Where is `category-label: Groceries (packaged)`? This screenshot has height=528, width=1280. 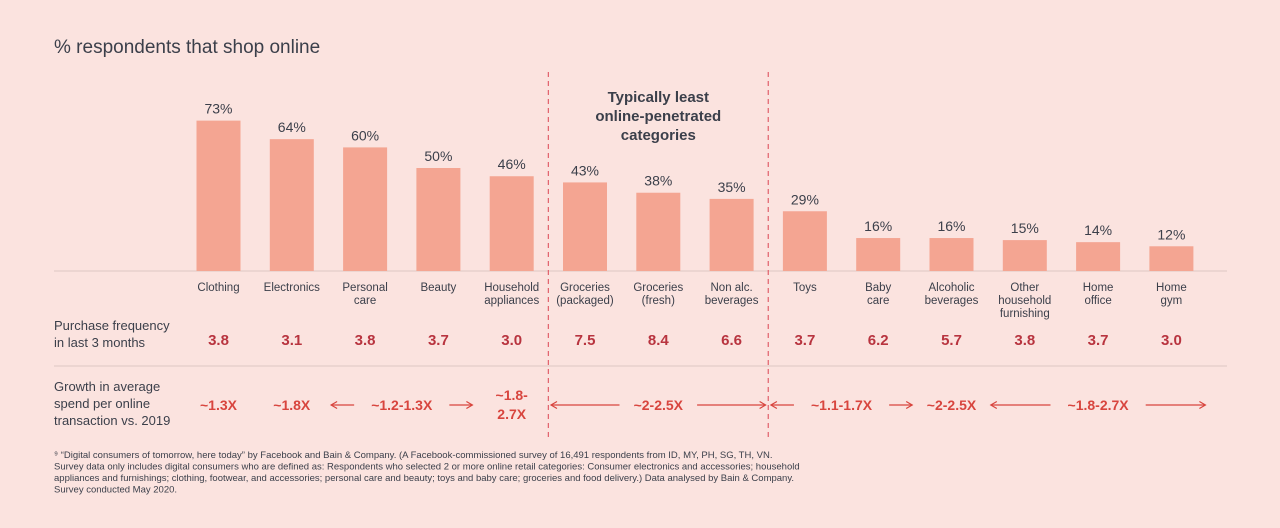
category-label: Groceries (packaged) is located at coordinates (585, 294).